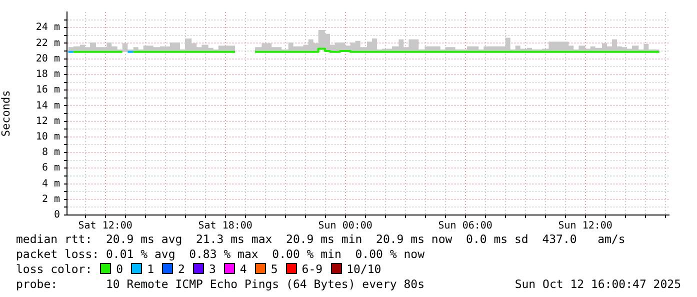 This screenshot has height=297, width=697. Describe the element at coordinates (51, 199) in the screenshot. I see `y-tick-label: 2 m` at that location.